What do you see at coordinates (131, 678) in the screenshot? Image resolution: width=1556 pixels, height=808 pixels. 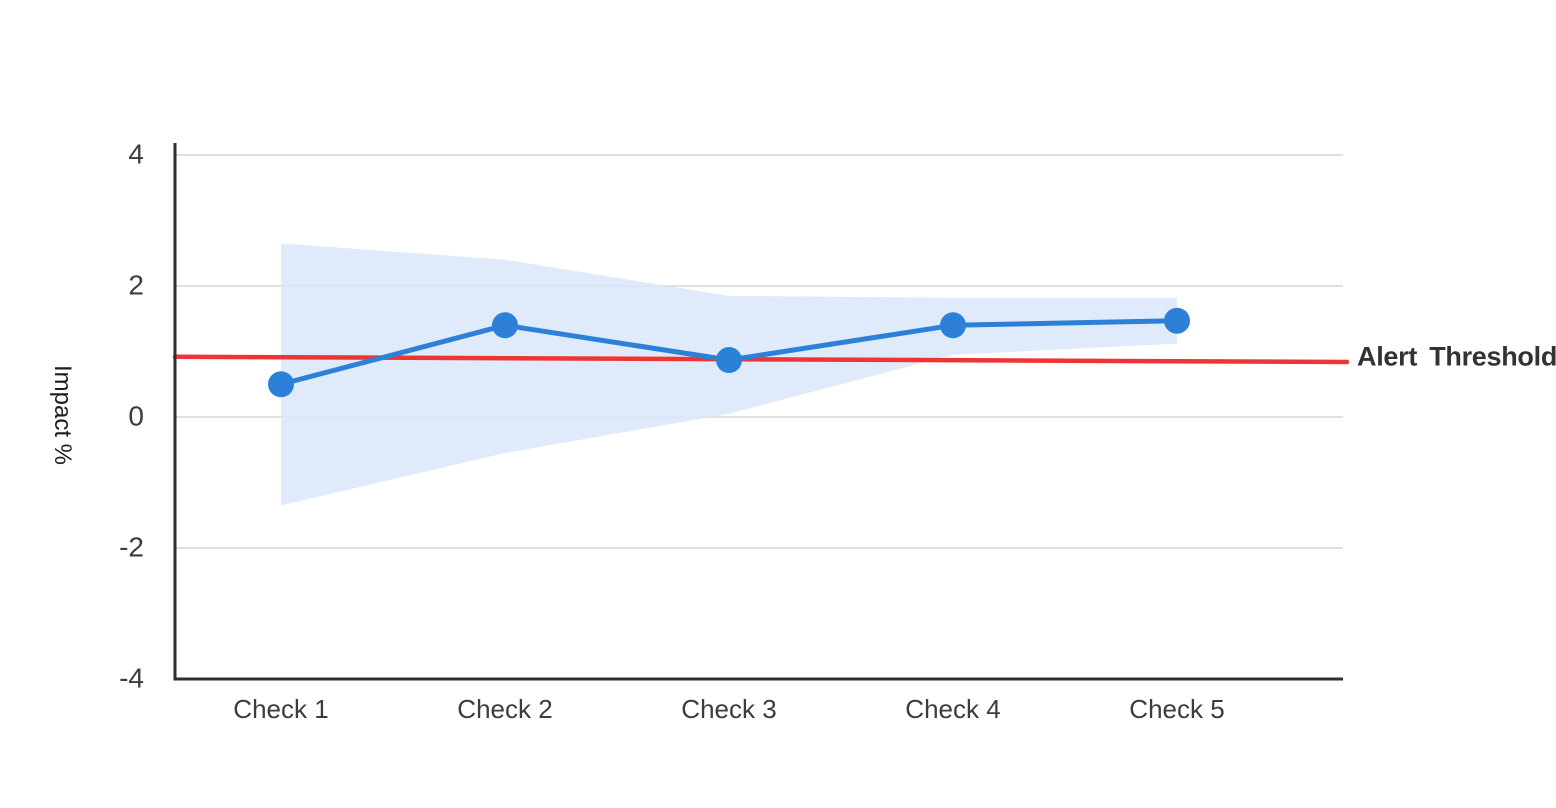 I see `y-tick-neg4: -4` at bounding box center [131, 678].